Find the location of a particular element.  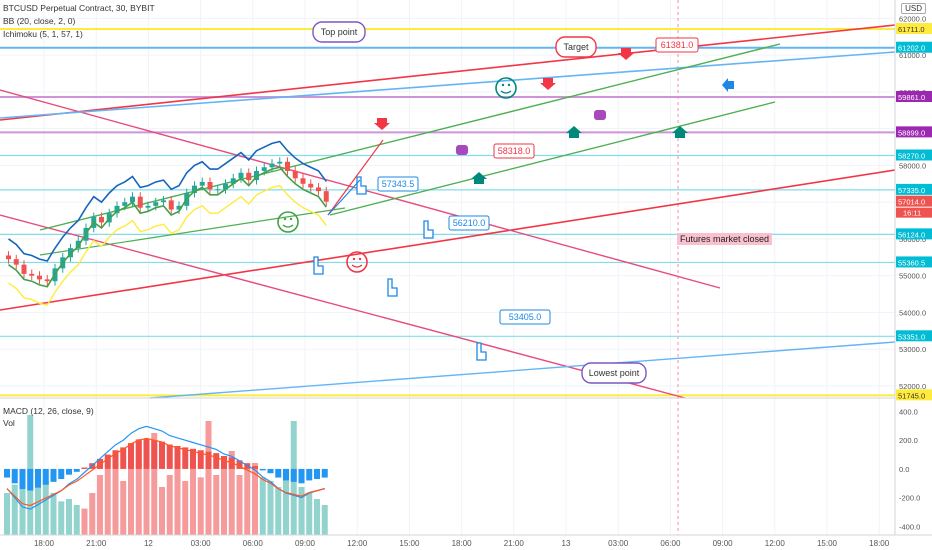

price-label-text: 51745.0 is located at coordinates (911, 395).